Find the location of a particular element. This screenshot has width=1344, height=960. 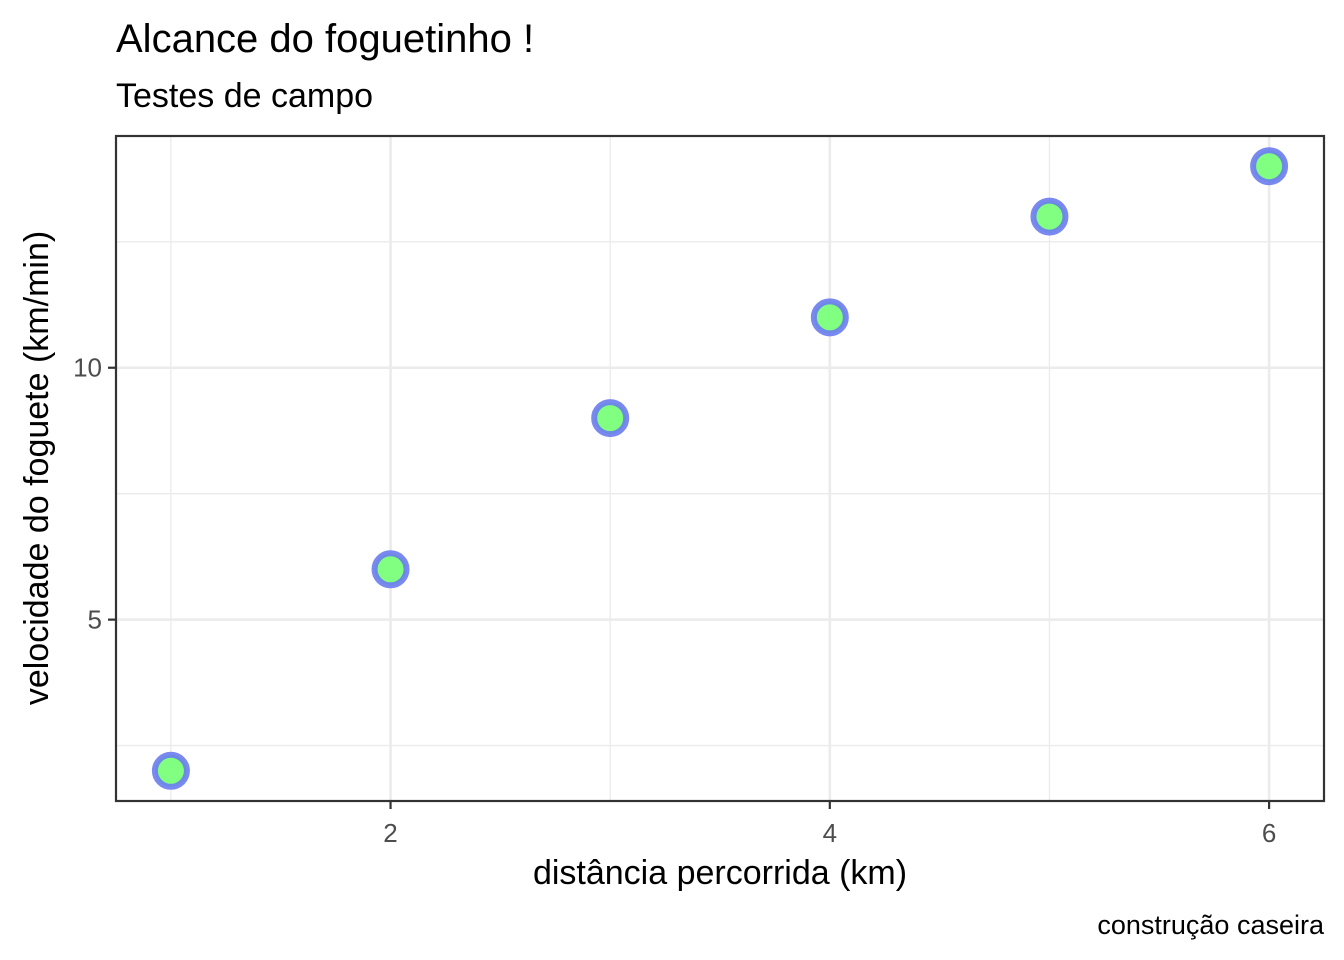

y-tick-label: 10 is located at coordinates (87, 368).